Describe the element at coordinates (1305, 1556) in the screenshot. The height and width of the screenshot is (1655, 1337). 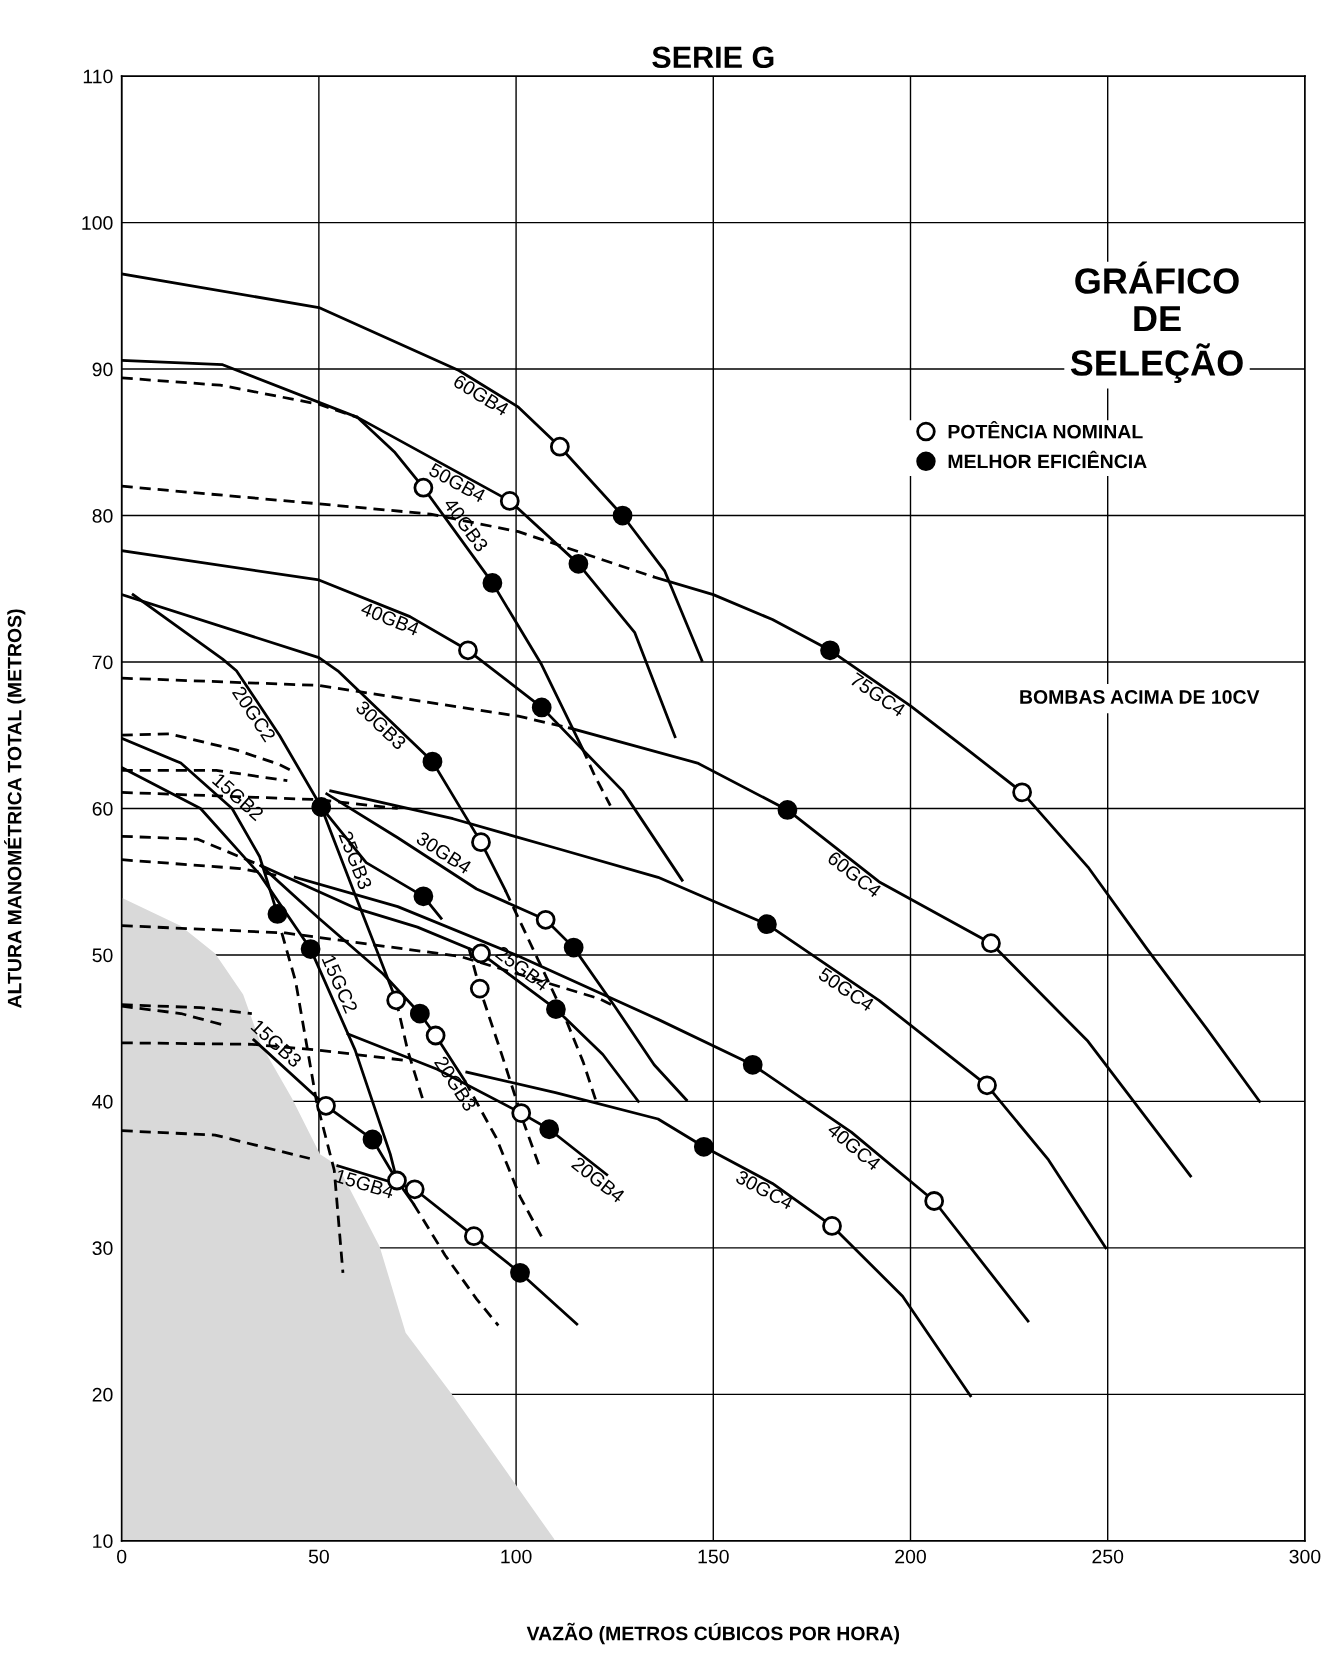
I see `x-tick-label: 300` at that location.